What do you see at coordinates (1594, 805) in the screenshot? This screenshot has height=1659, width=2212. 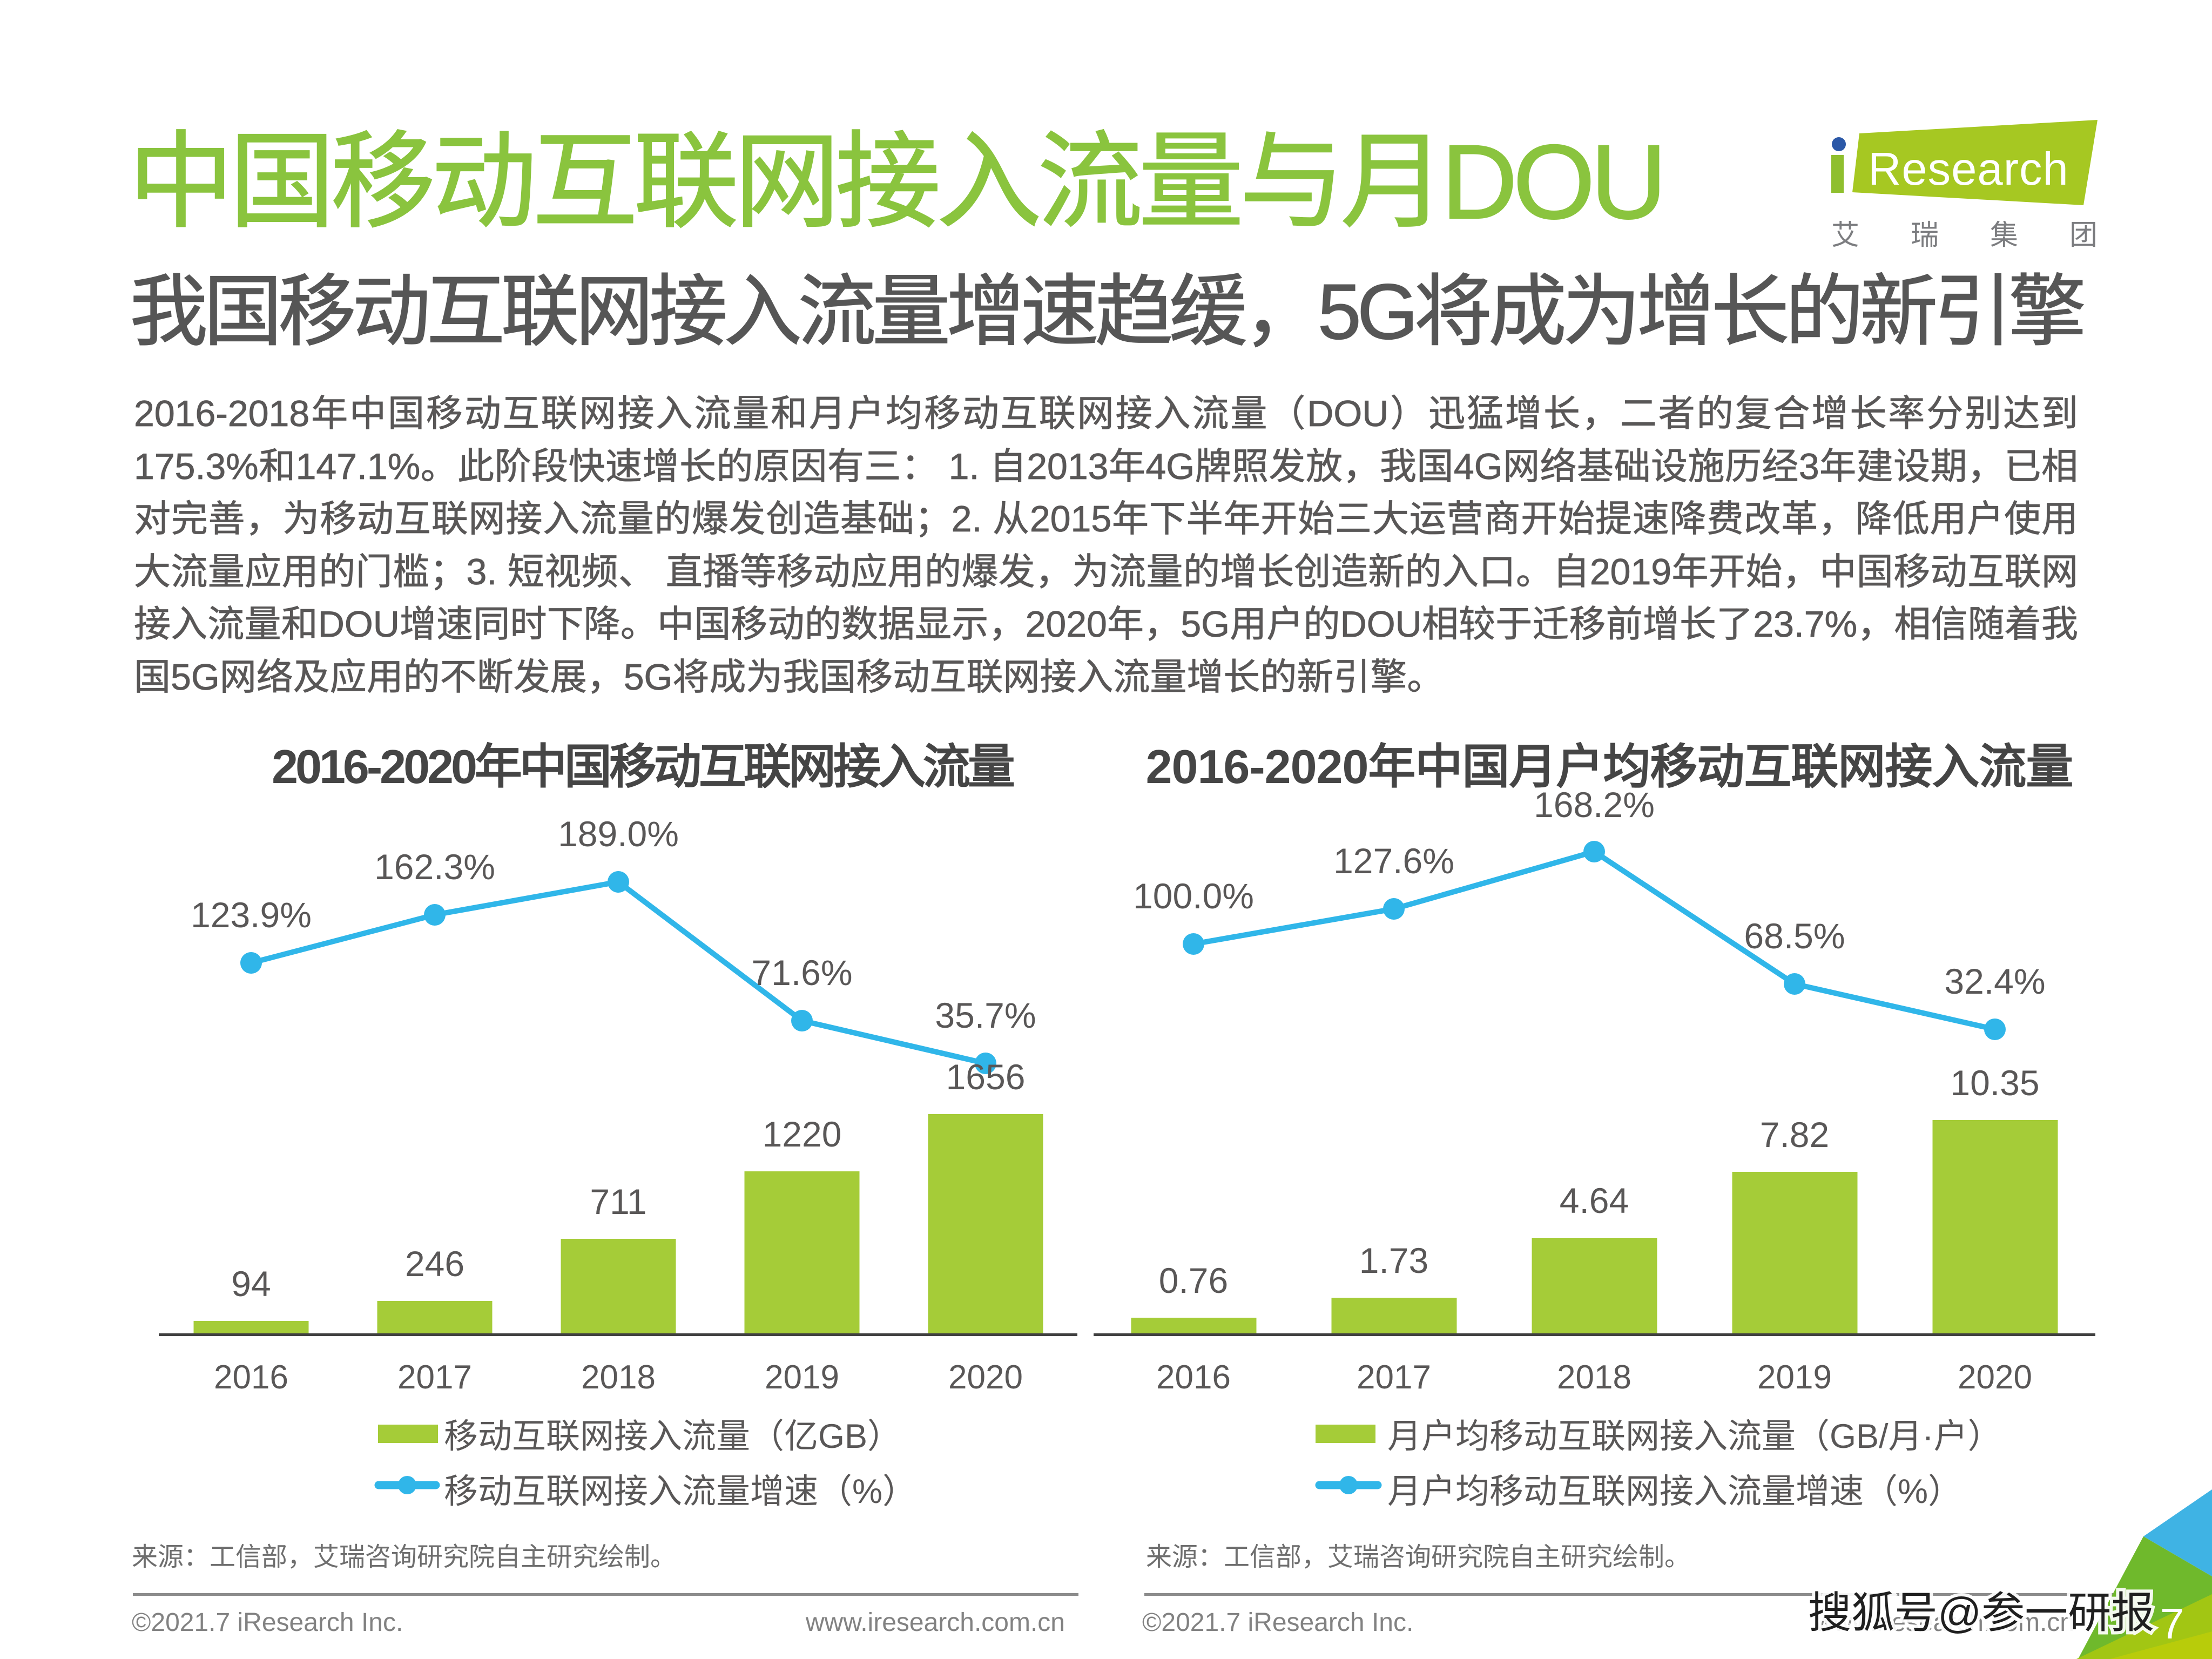 I see `svg-text: 168.2%` at bounding box center [1594, 805].